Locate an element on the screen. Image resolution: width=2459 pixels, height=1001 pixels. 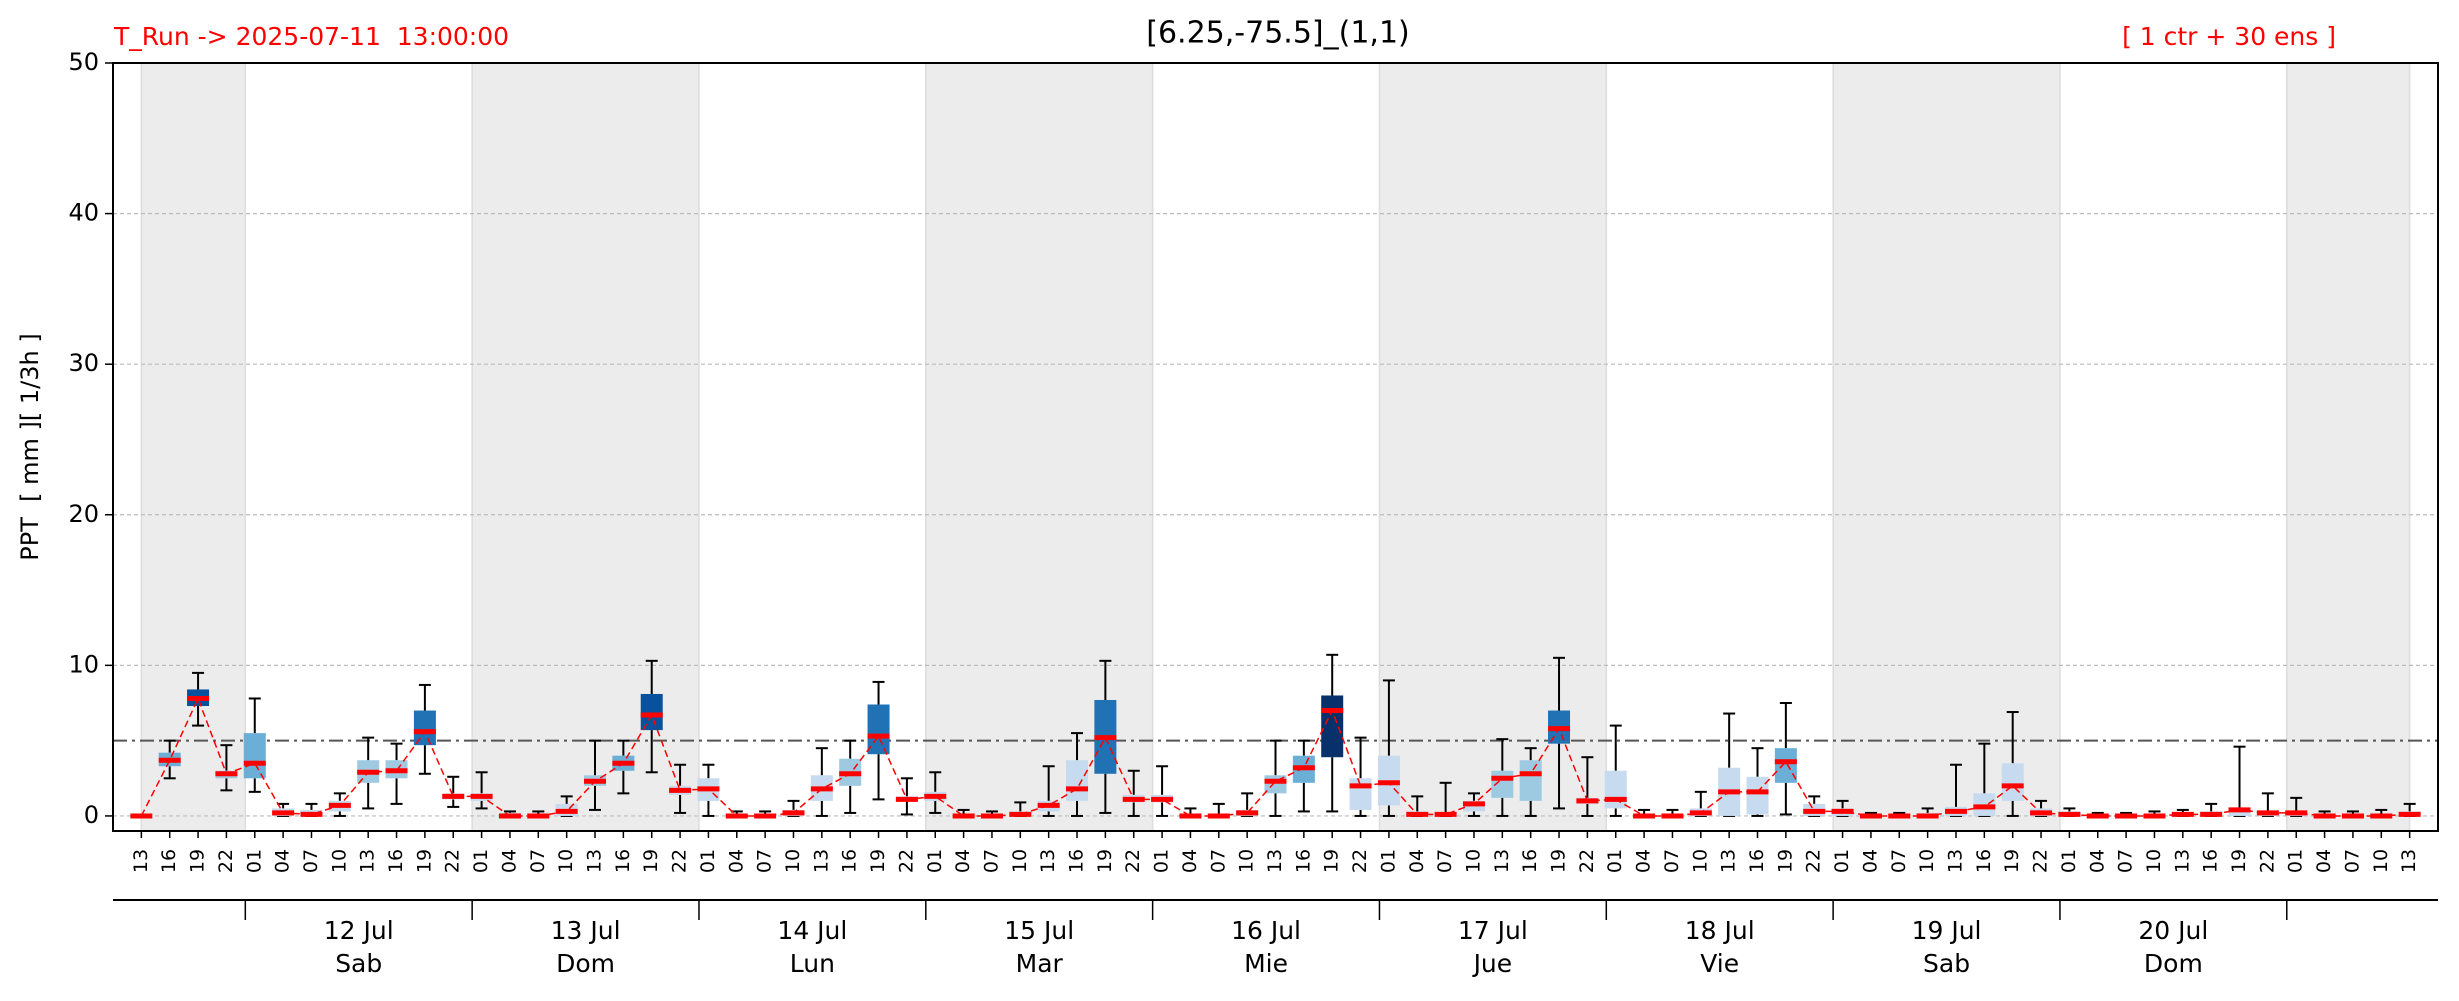
y-tick-label: 50 is located at coordinates (83, 62).